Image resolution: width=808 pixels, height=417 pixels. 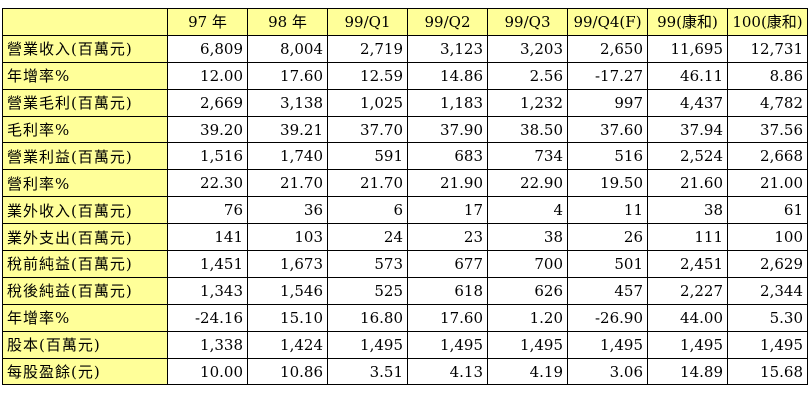 What do you see at coordinates (85, 102) in the screenshot?
I see `row-label: 營業毛利(百萬元)` at bounding box center [85, 102].